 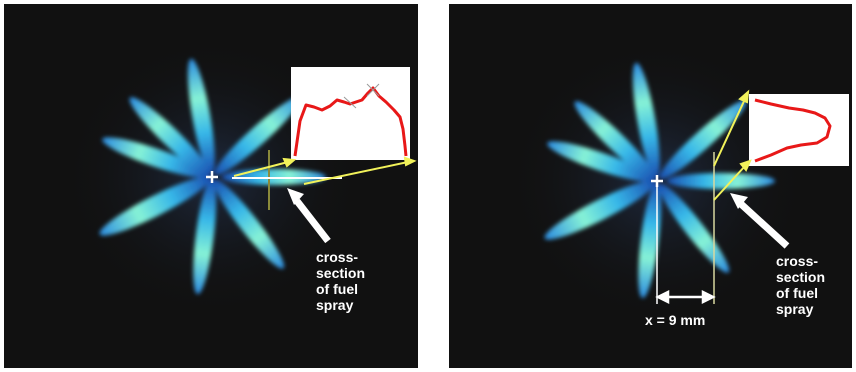 What do you see at coordinates (685, 297) in the screenshot?
I see `distance-arrow` at bounding box center [685, 297].